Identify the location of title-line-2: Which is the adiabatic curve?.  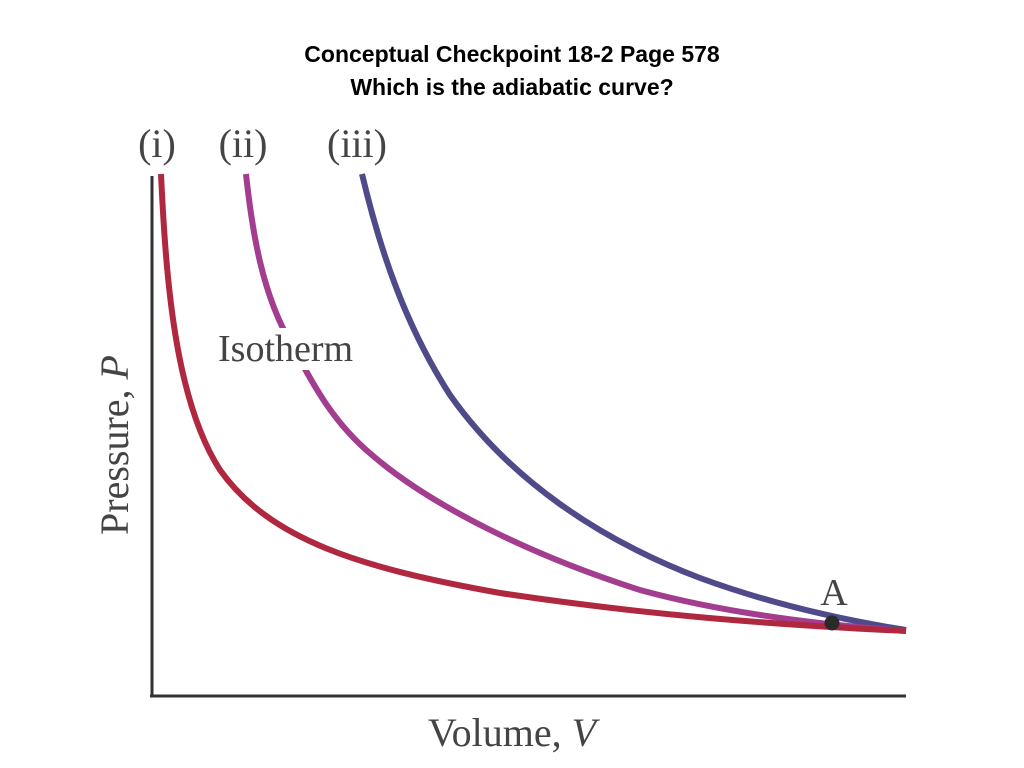
(512, 87).